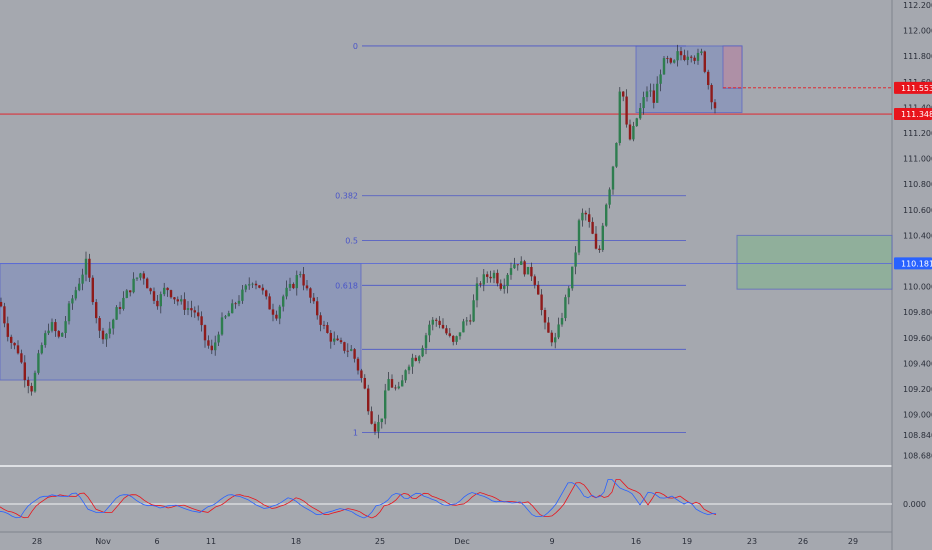 This screenshot has width=932, height=550. I want to click on price-badge, so click(913, 114).